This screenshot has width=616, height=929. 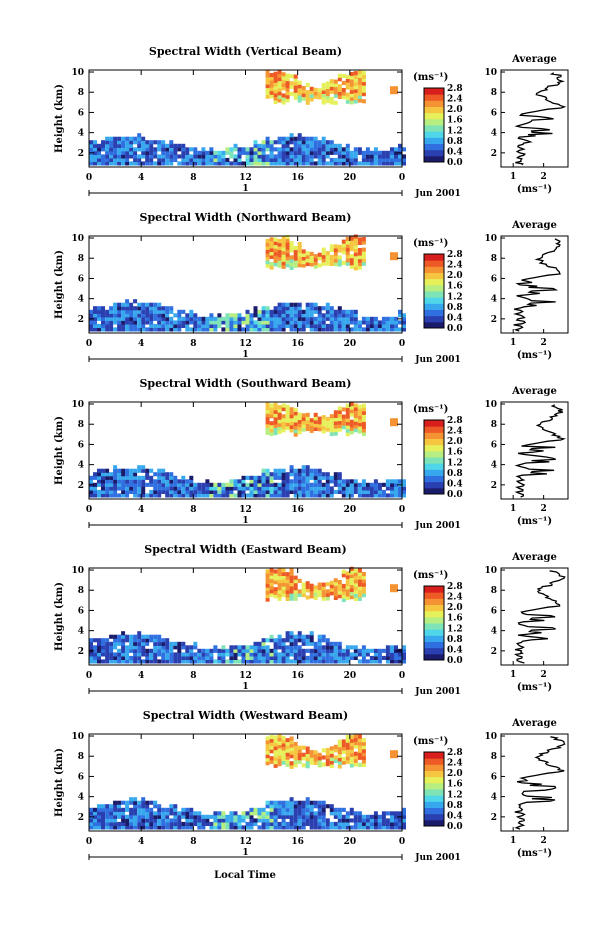 What do you see at coordinates (494, 777) in the screenshot?
I see `profile-y-tick-label: 6` at bounding box center [494, 777].